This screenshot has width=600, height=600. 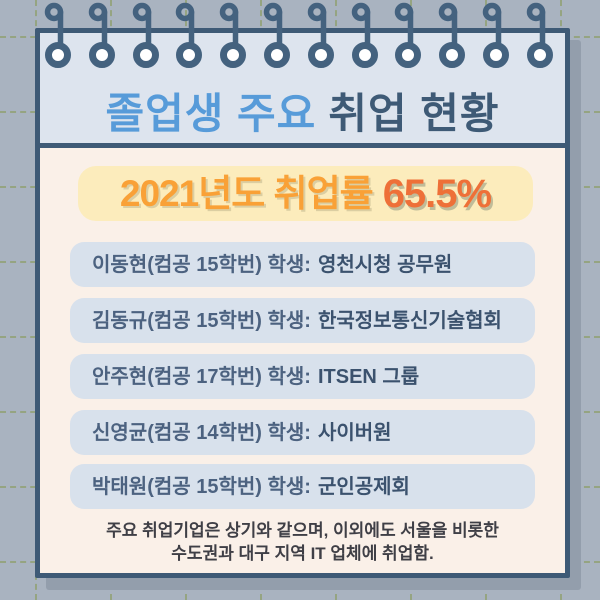 What do you see at coordinates (363, 486) in the screenshot?
I see `employer-name: 군인공제회` at bounding box center [363, 486].